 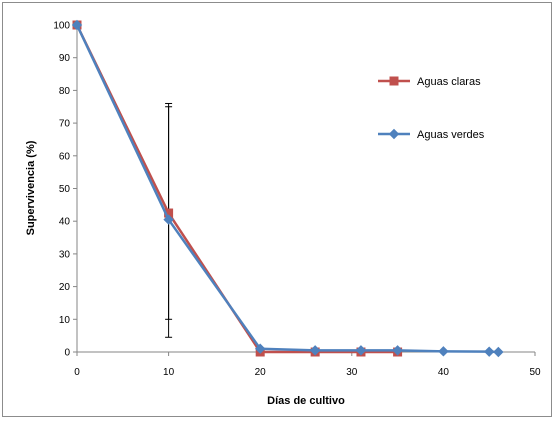 What do you see at coordinates (431, 108) in the screenshot?
I see `legend: Aguas claras Aguas verdes` at bounding box center [431, 108].